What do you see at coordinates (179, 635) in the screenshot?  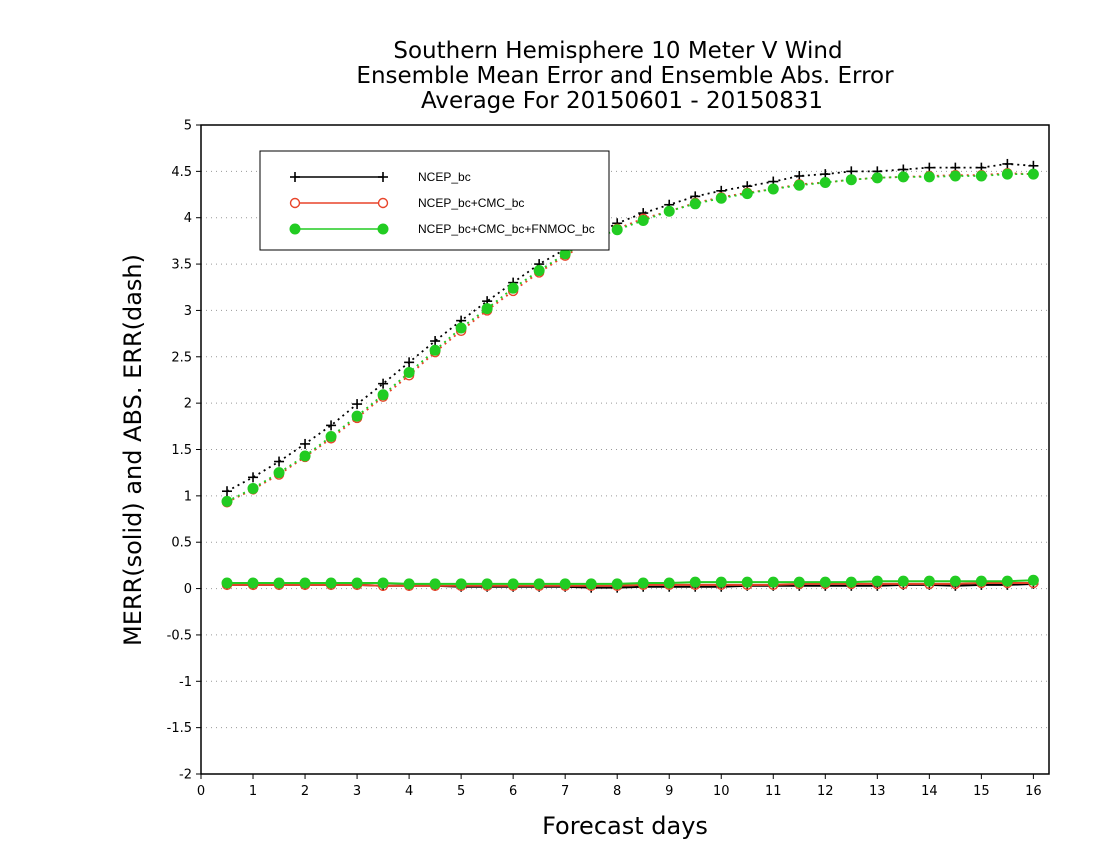 I see `y-tick-label: -0.5` at bounding box center [179, 635].